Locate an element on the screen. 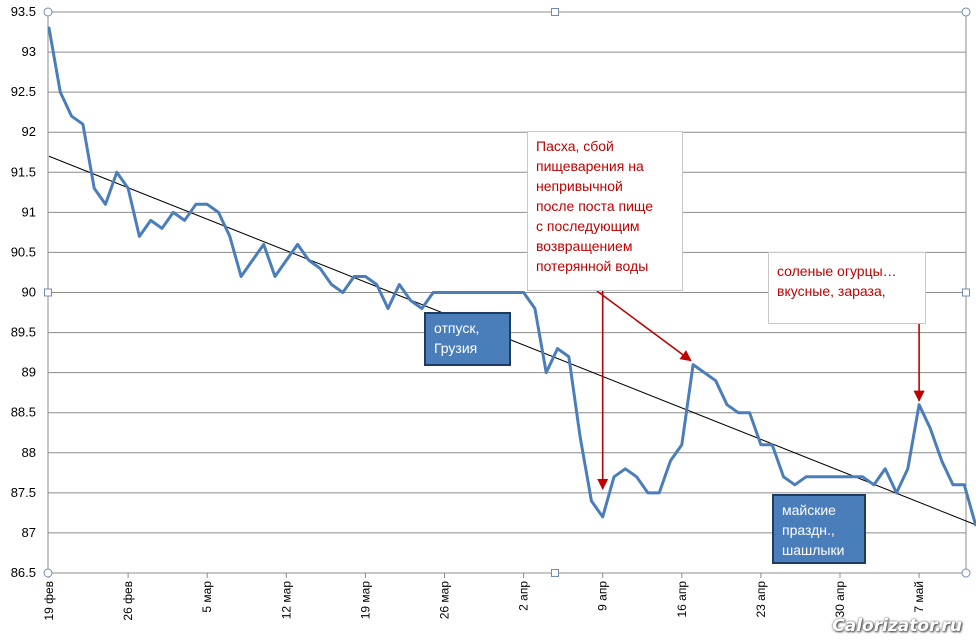  y-tick-label: 88.5 is located at coordinates (23, 412).